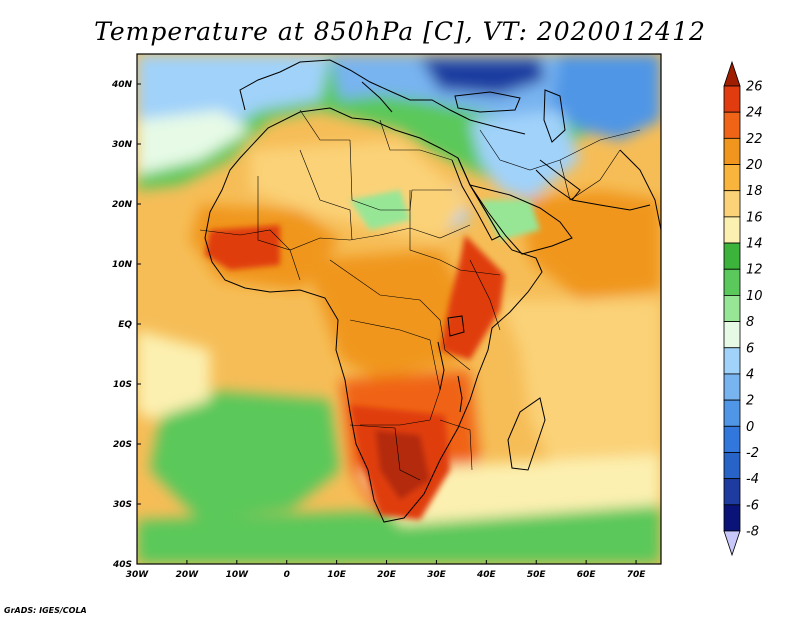 This screenshot has width=800, height=618. Describe the element at coordinates (590, 245) in the screenshot. I see `arabia-orange` at that location.